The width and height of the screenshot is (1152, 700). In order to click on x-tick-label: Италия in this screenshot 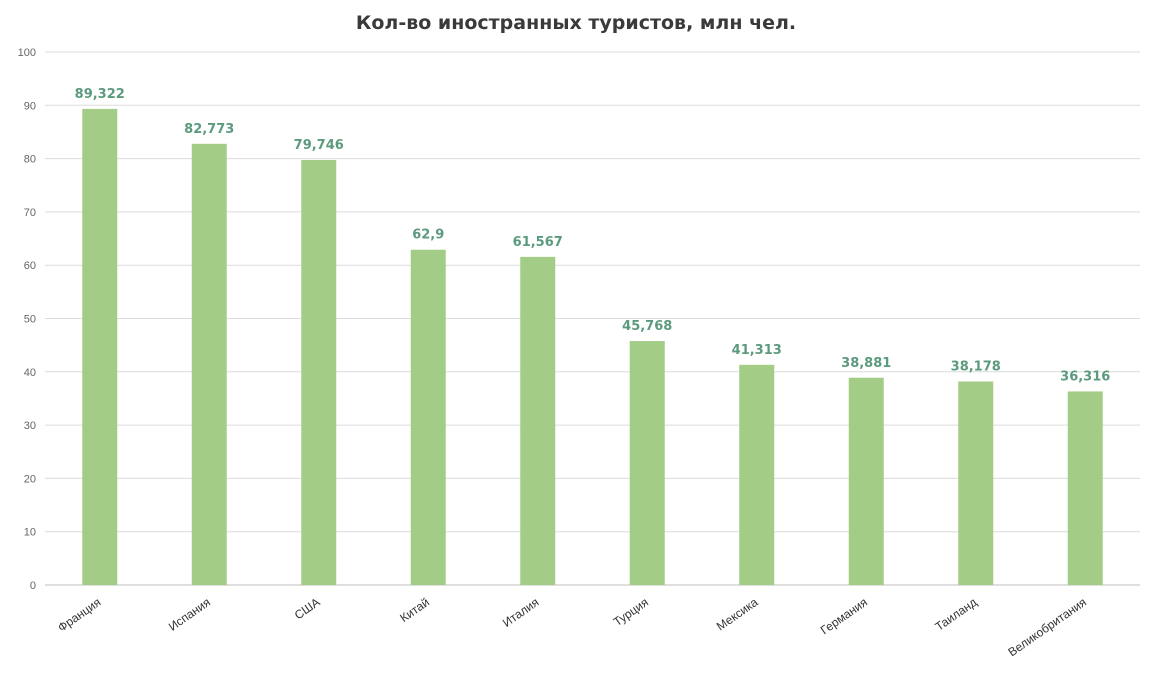, I will do `click(521, 612)`.